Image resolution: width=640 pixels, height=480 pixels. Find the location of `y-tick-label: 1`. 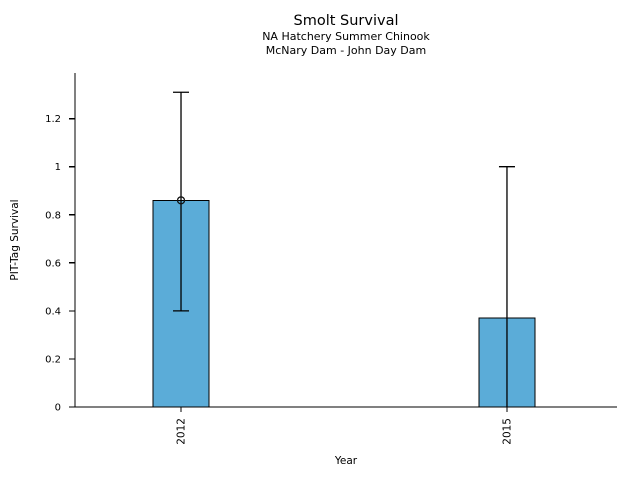

y-tick-label: 1 is located at coordinates (58, 167).